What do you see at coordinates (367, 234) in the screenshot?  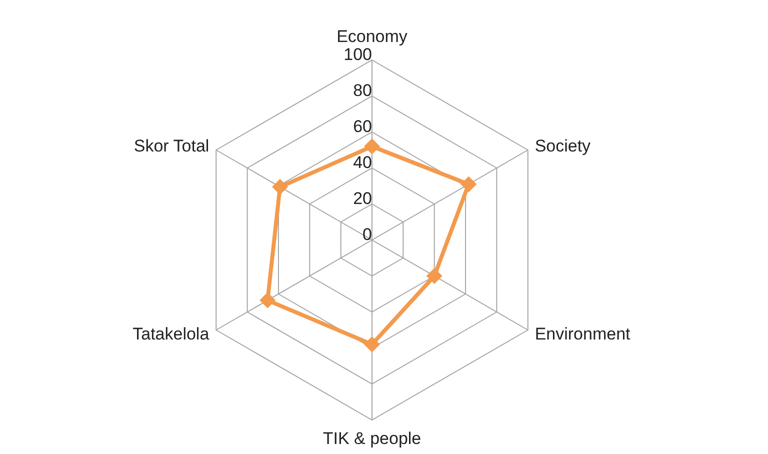 I see `y-tick-label: 0` at bounding box center [367, 234].